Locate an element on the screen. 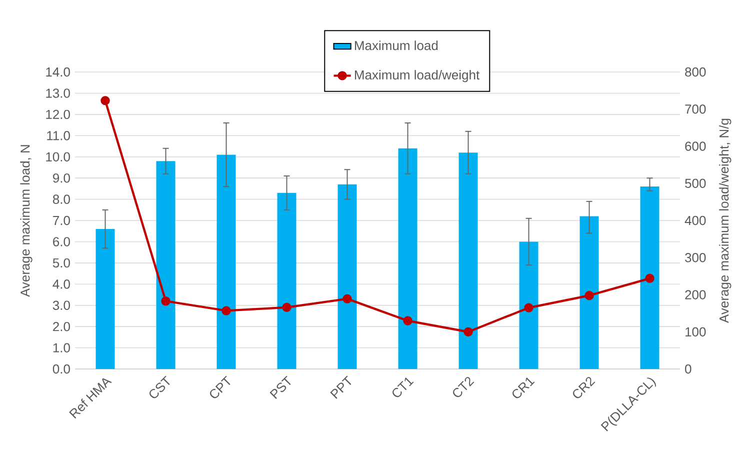 The height and width of the screenshot is (453, 751). y-tick-label: 12.0 is located at coordinates (58, 115).